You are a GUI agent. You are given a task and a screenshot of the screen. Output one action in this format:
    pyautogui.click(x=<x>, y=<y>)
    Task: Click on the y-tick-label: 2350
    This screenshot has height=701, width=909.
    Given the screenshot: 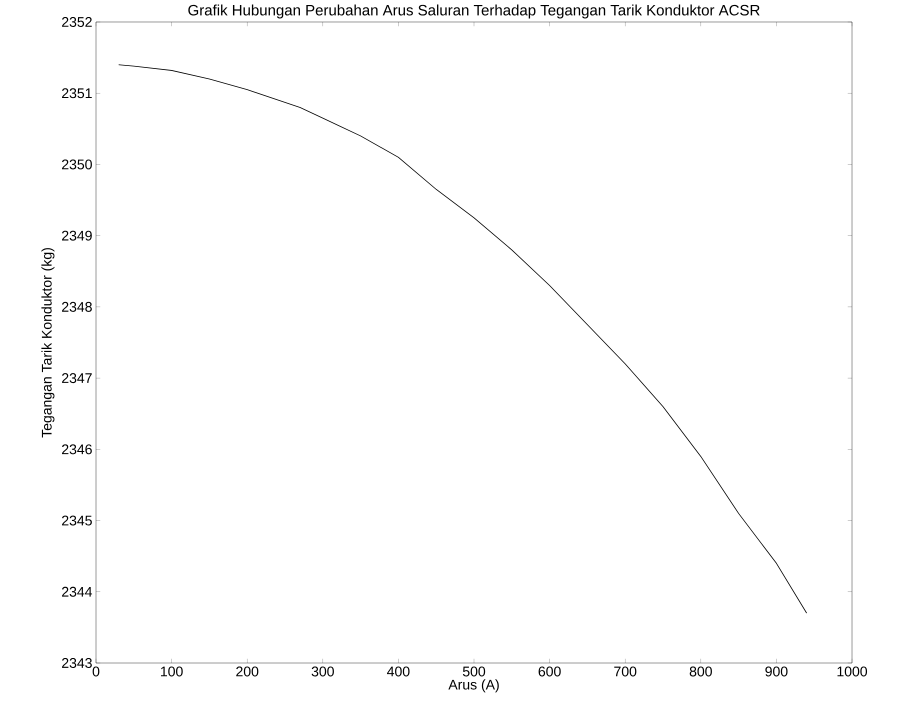 What is the action you would take?
    pyautogui.click(x=77, y=164)
    